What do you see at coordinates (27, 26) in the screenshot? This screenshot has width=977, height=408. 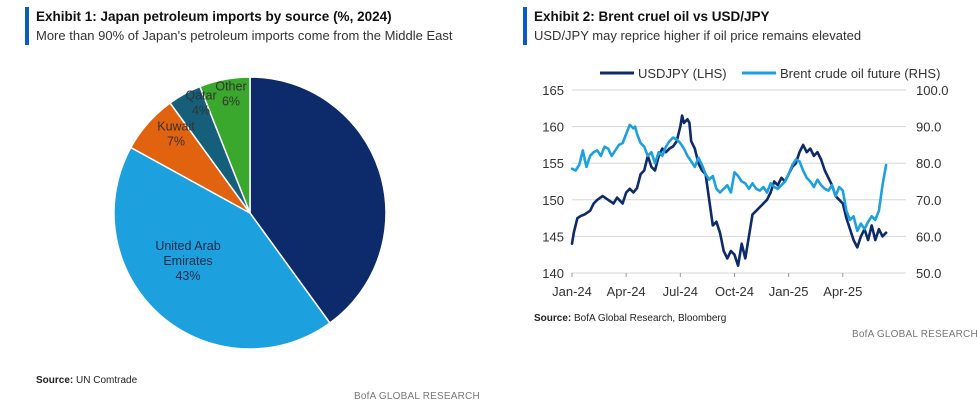 I see `exhibit-1-accent-bar` at bounding box center [27, 26].